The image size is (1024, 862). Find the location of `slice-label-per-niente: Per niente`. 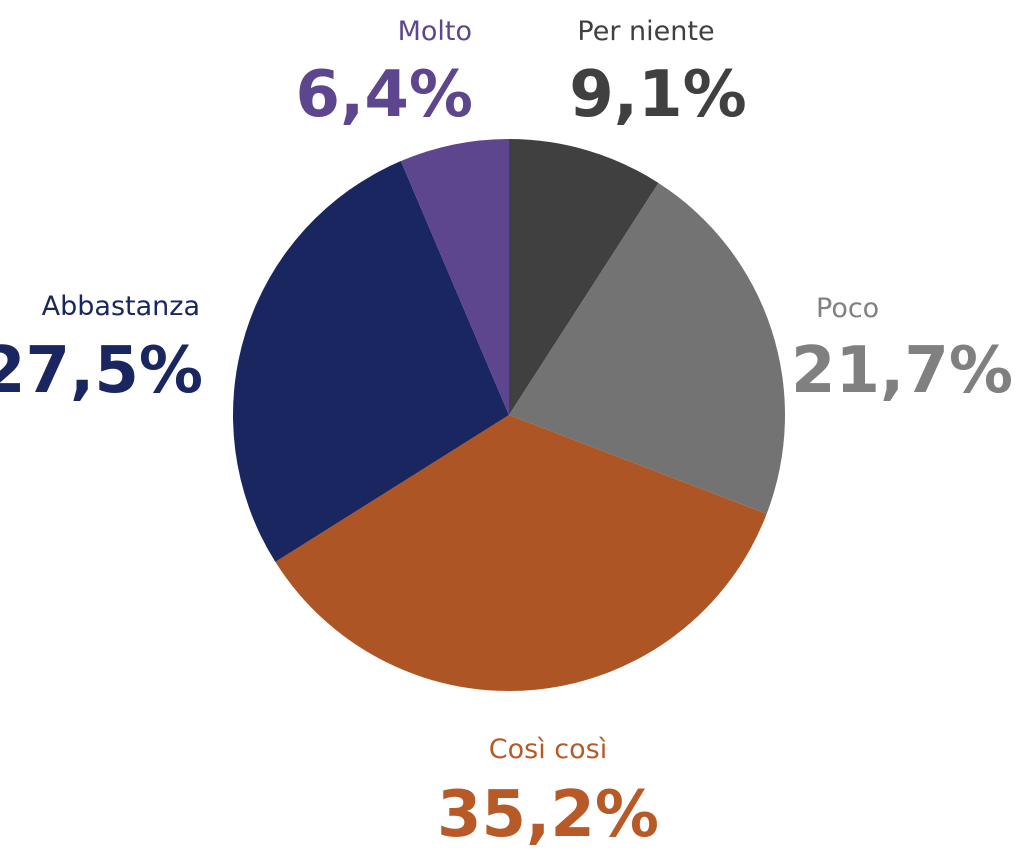

slice-label-per-niente: Per niente is located at coordinates (645, 31).